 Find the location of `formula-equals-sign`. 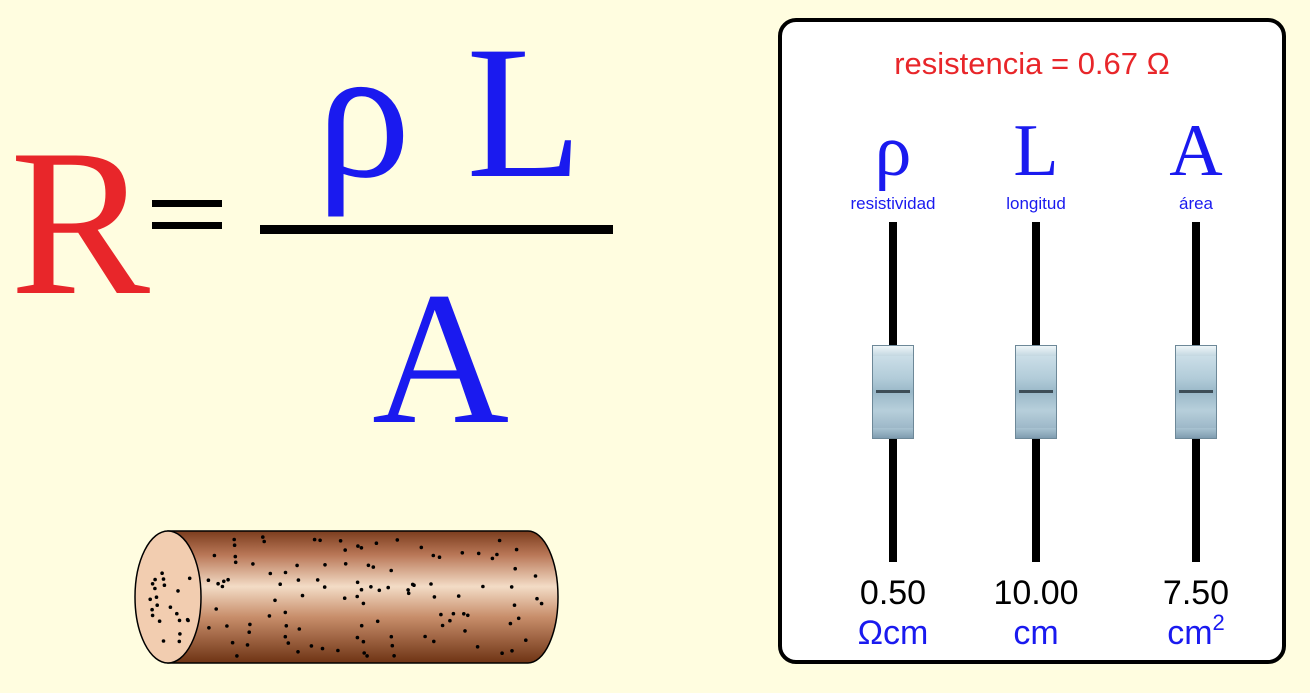

formula-equals-sign is located at coordinates (187, 214).